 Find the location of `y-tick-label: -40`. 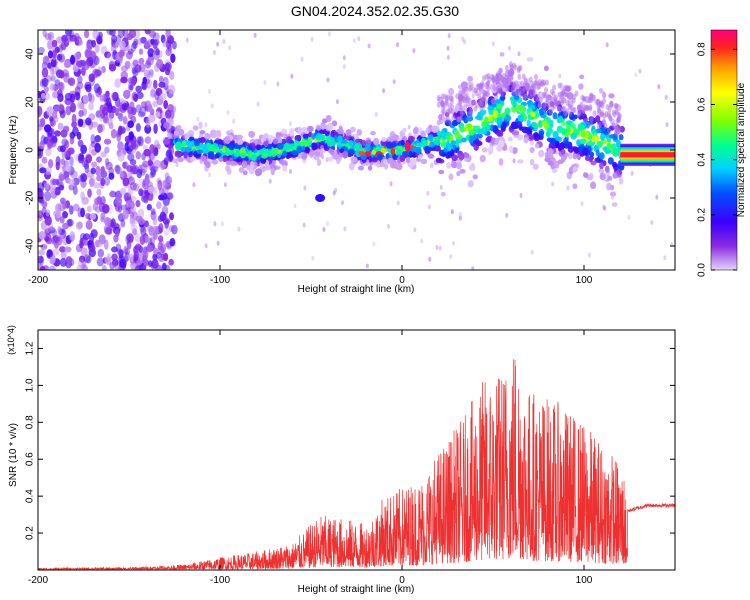

y-tick-label: -40 is located at coordinates (30, 245).